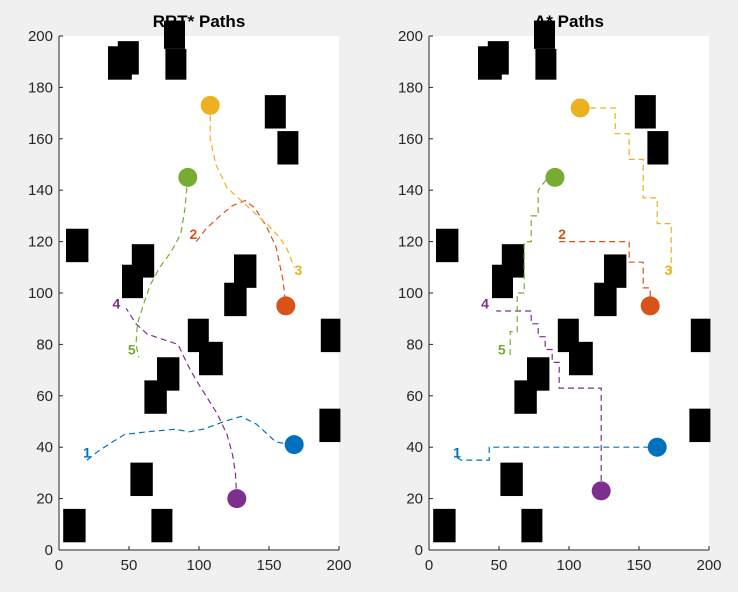 Image resolution: width=738 pixels, height=592 pixels. I want to click on chart-title: RRT* Paths, so click(199, 21).